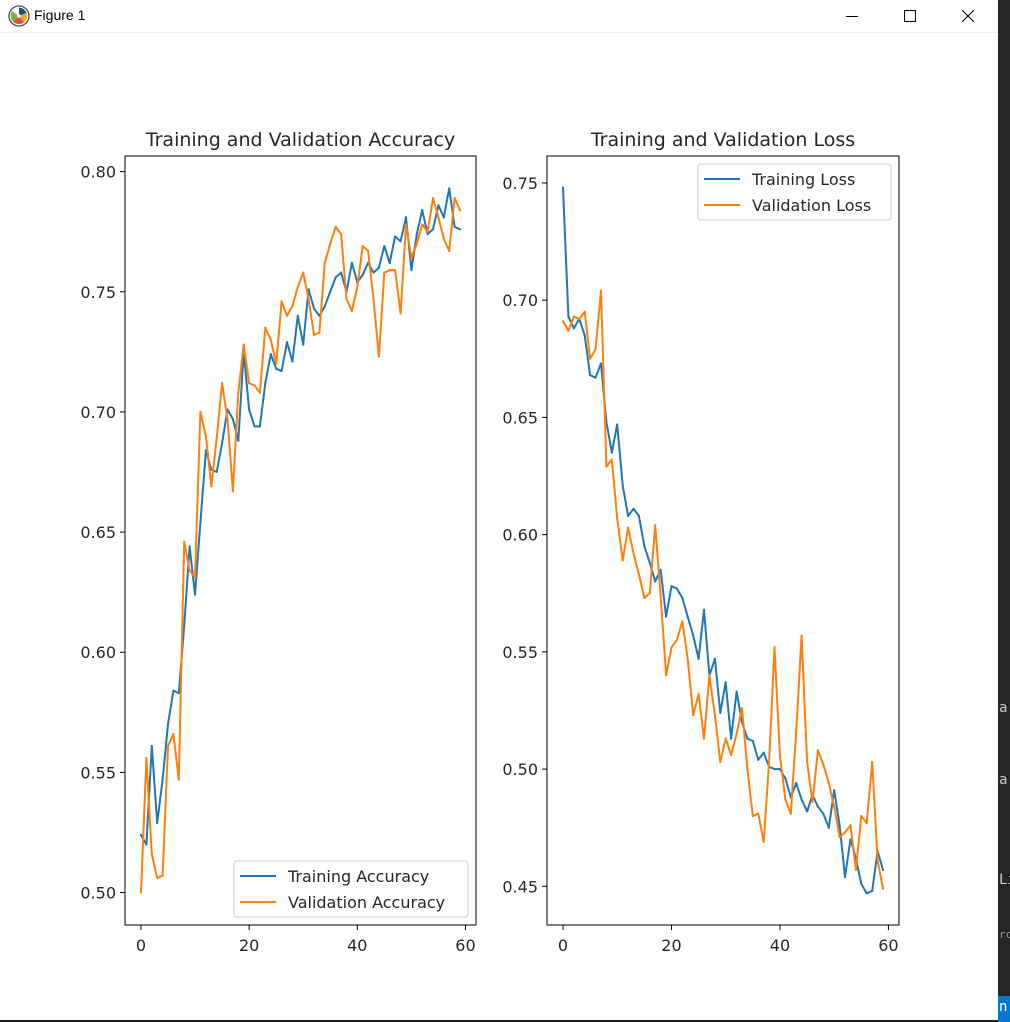 Image resolution: width=1010 pixels, height=1022 pixels. I want to click on x-tick-label: 0, so click(563, 945).